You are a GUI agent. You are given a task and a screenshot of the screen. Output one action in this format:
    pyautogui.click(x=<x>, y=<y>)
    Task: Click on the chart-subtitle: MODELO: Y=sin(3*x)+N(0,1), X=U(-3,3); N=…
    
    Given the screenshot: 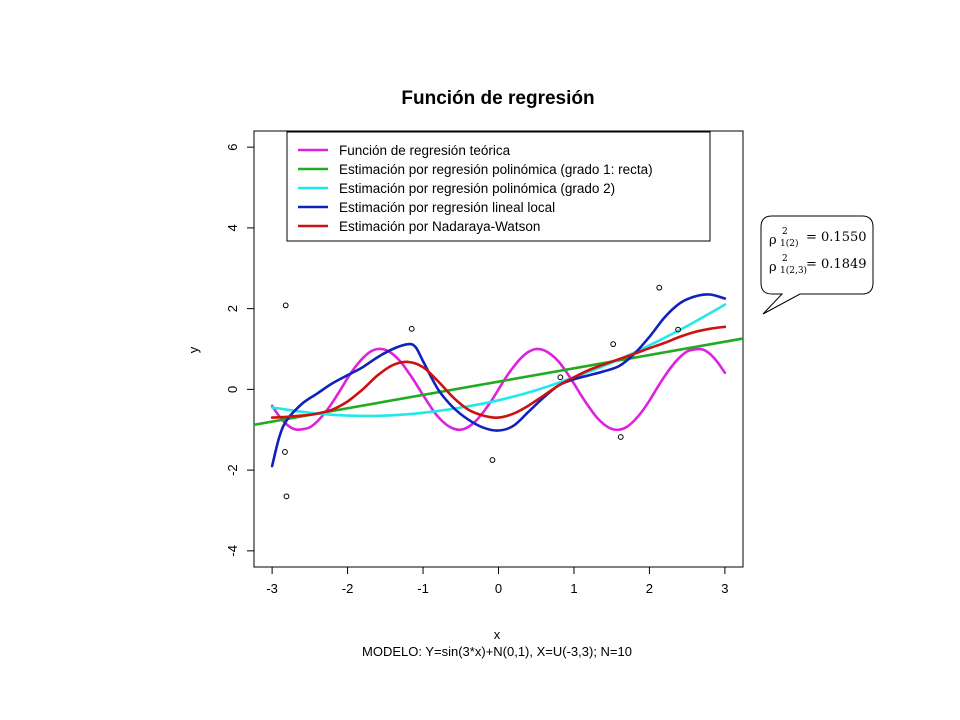 What is the action you would take?
    pyautogui.click(x=497, y=651)
    